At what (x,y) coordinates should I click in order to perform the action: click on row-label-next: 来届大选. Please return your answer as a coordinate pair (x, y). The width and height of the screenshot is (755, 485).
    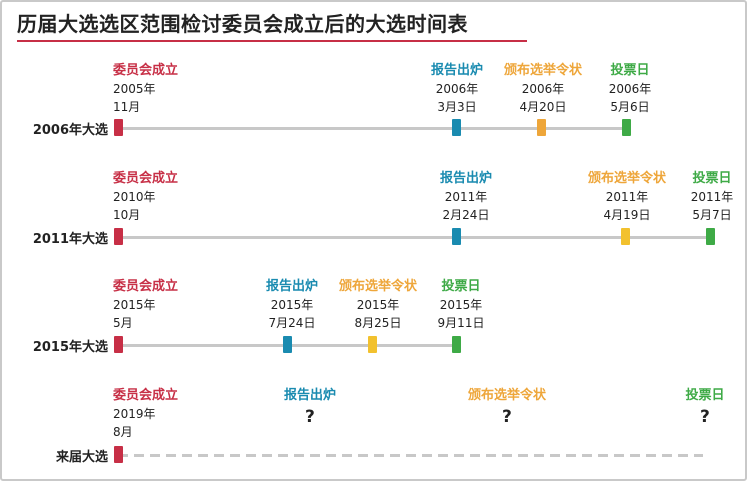
    Looking at the image, I should click on (81, 457).